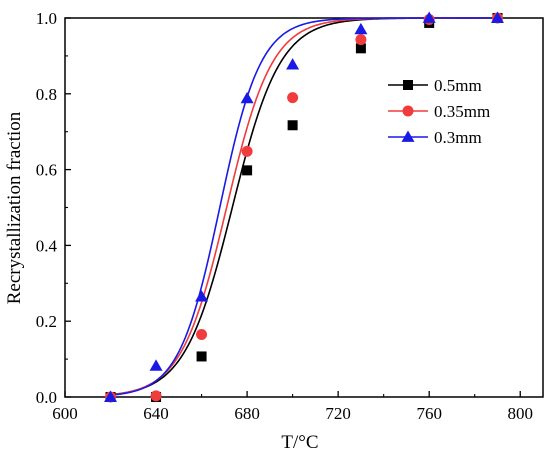 The image size is (550, 458). I want to click on x-axis: 600 640 680 720 760 800, so click(292, 407).